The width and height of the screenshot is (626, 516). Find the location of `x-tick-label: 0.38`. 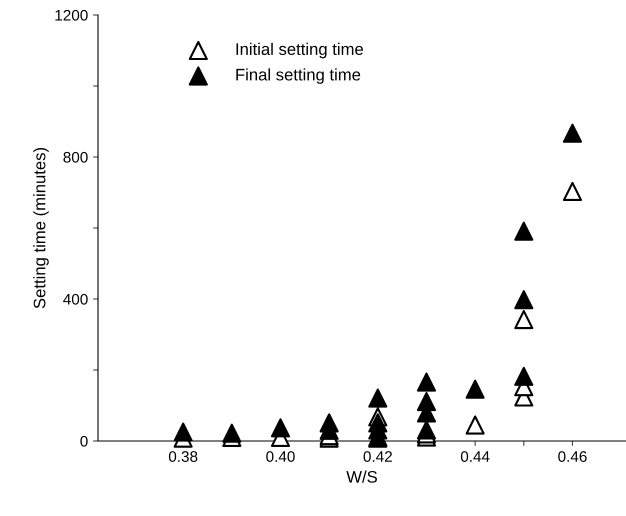

x-tick-label: 0.38 is located at coordinates (183, 456).